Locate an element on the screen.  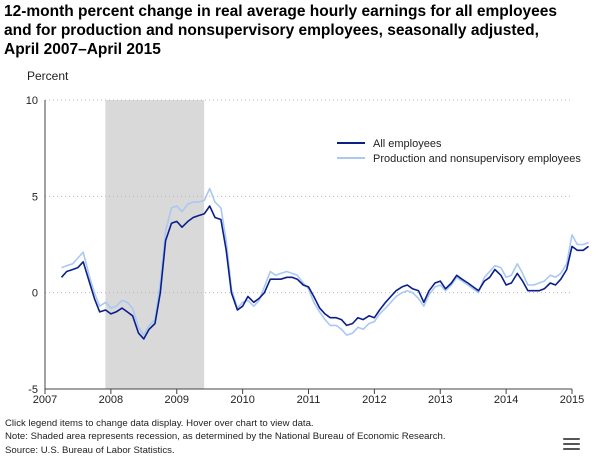
hamburger-menu-icon is located at coordinates (571, 445).